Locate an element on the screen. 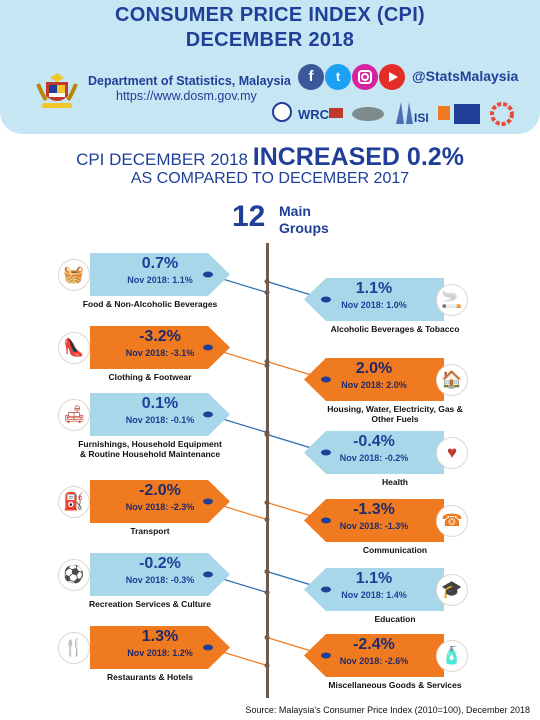 The width and height of the screenshot is (540, 720). group-card: -1.3% Nov 2018: -1.3% is located at coordinates (374, 520).